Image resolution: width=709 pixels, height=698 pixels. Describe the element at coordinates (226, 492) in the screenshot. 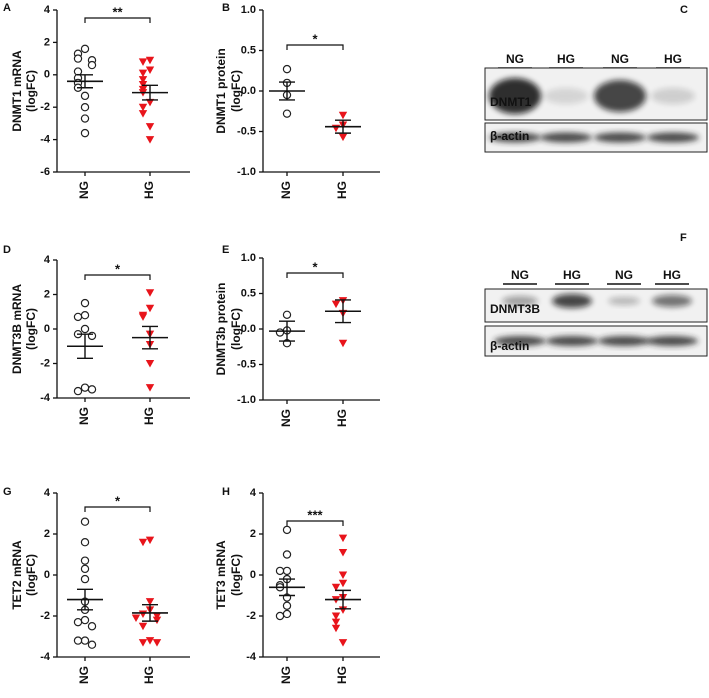

I see `panel-label: H` at that location.